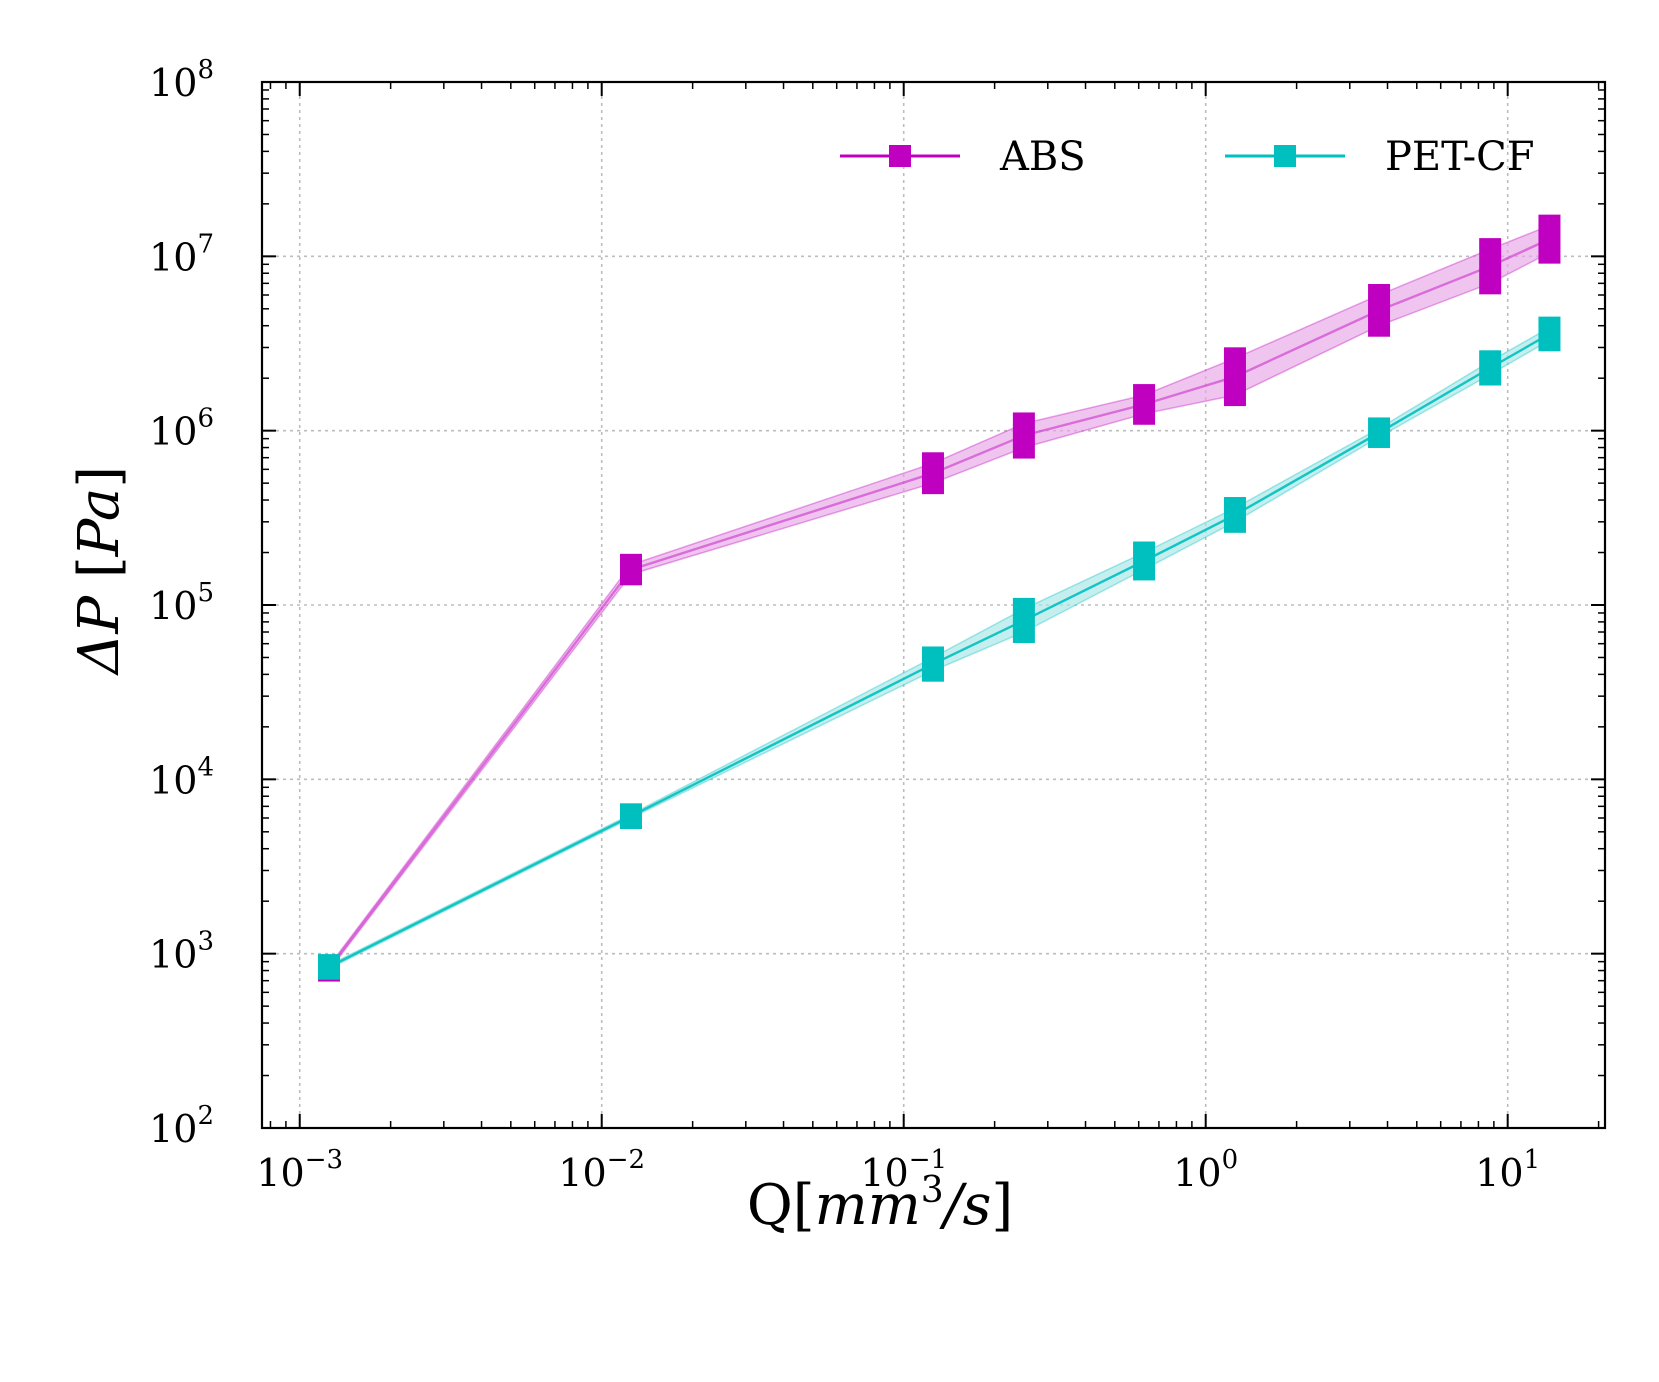 This screenshot has height=1382, width=1659. What do you see at coordinates (99, 523) in the screenshot?
I see `y-axis-unit: Pa` at bounding box center [99, 523].